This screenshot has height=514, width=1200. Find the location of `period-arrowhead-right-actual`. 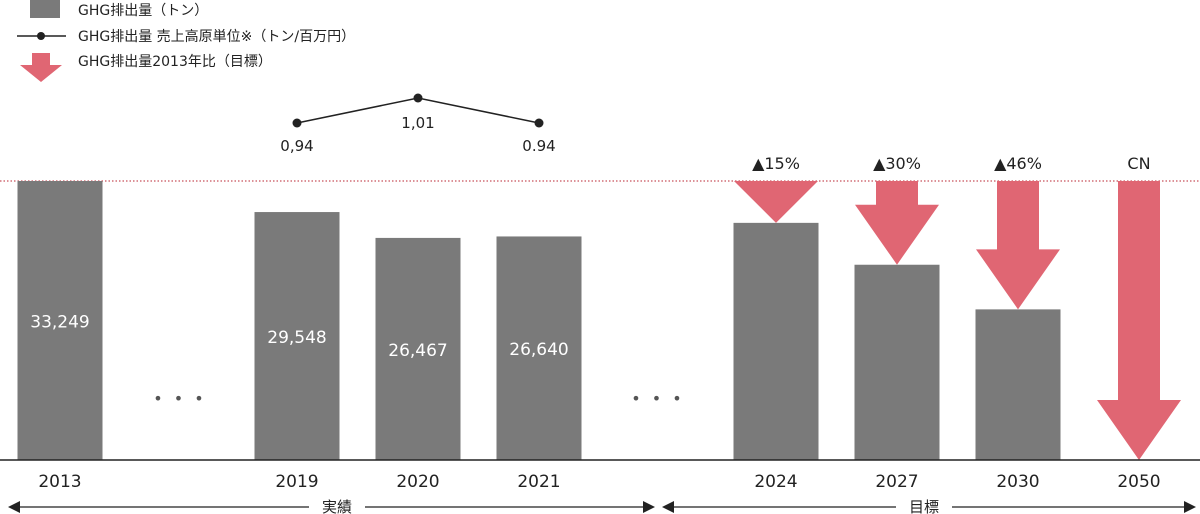

period-arrowhead-right-actual is located at coordinates (649, 507).